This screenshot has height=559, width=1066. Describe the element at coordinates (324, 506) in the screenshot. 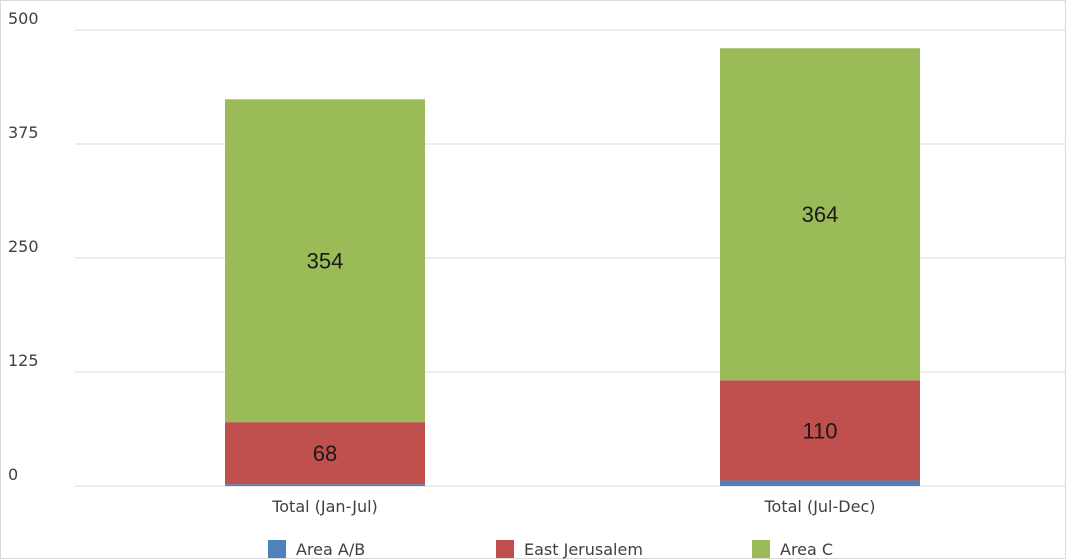

I see `x-category-label: Total (Jan-Jul)` at that location.